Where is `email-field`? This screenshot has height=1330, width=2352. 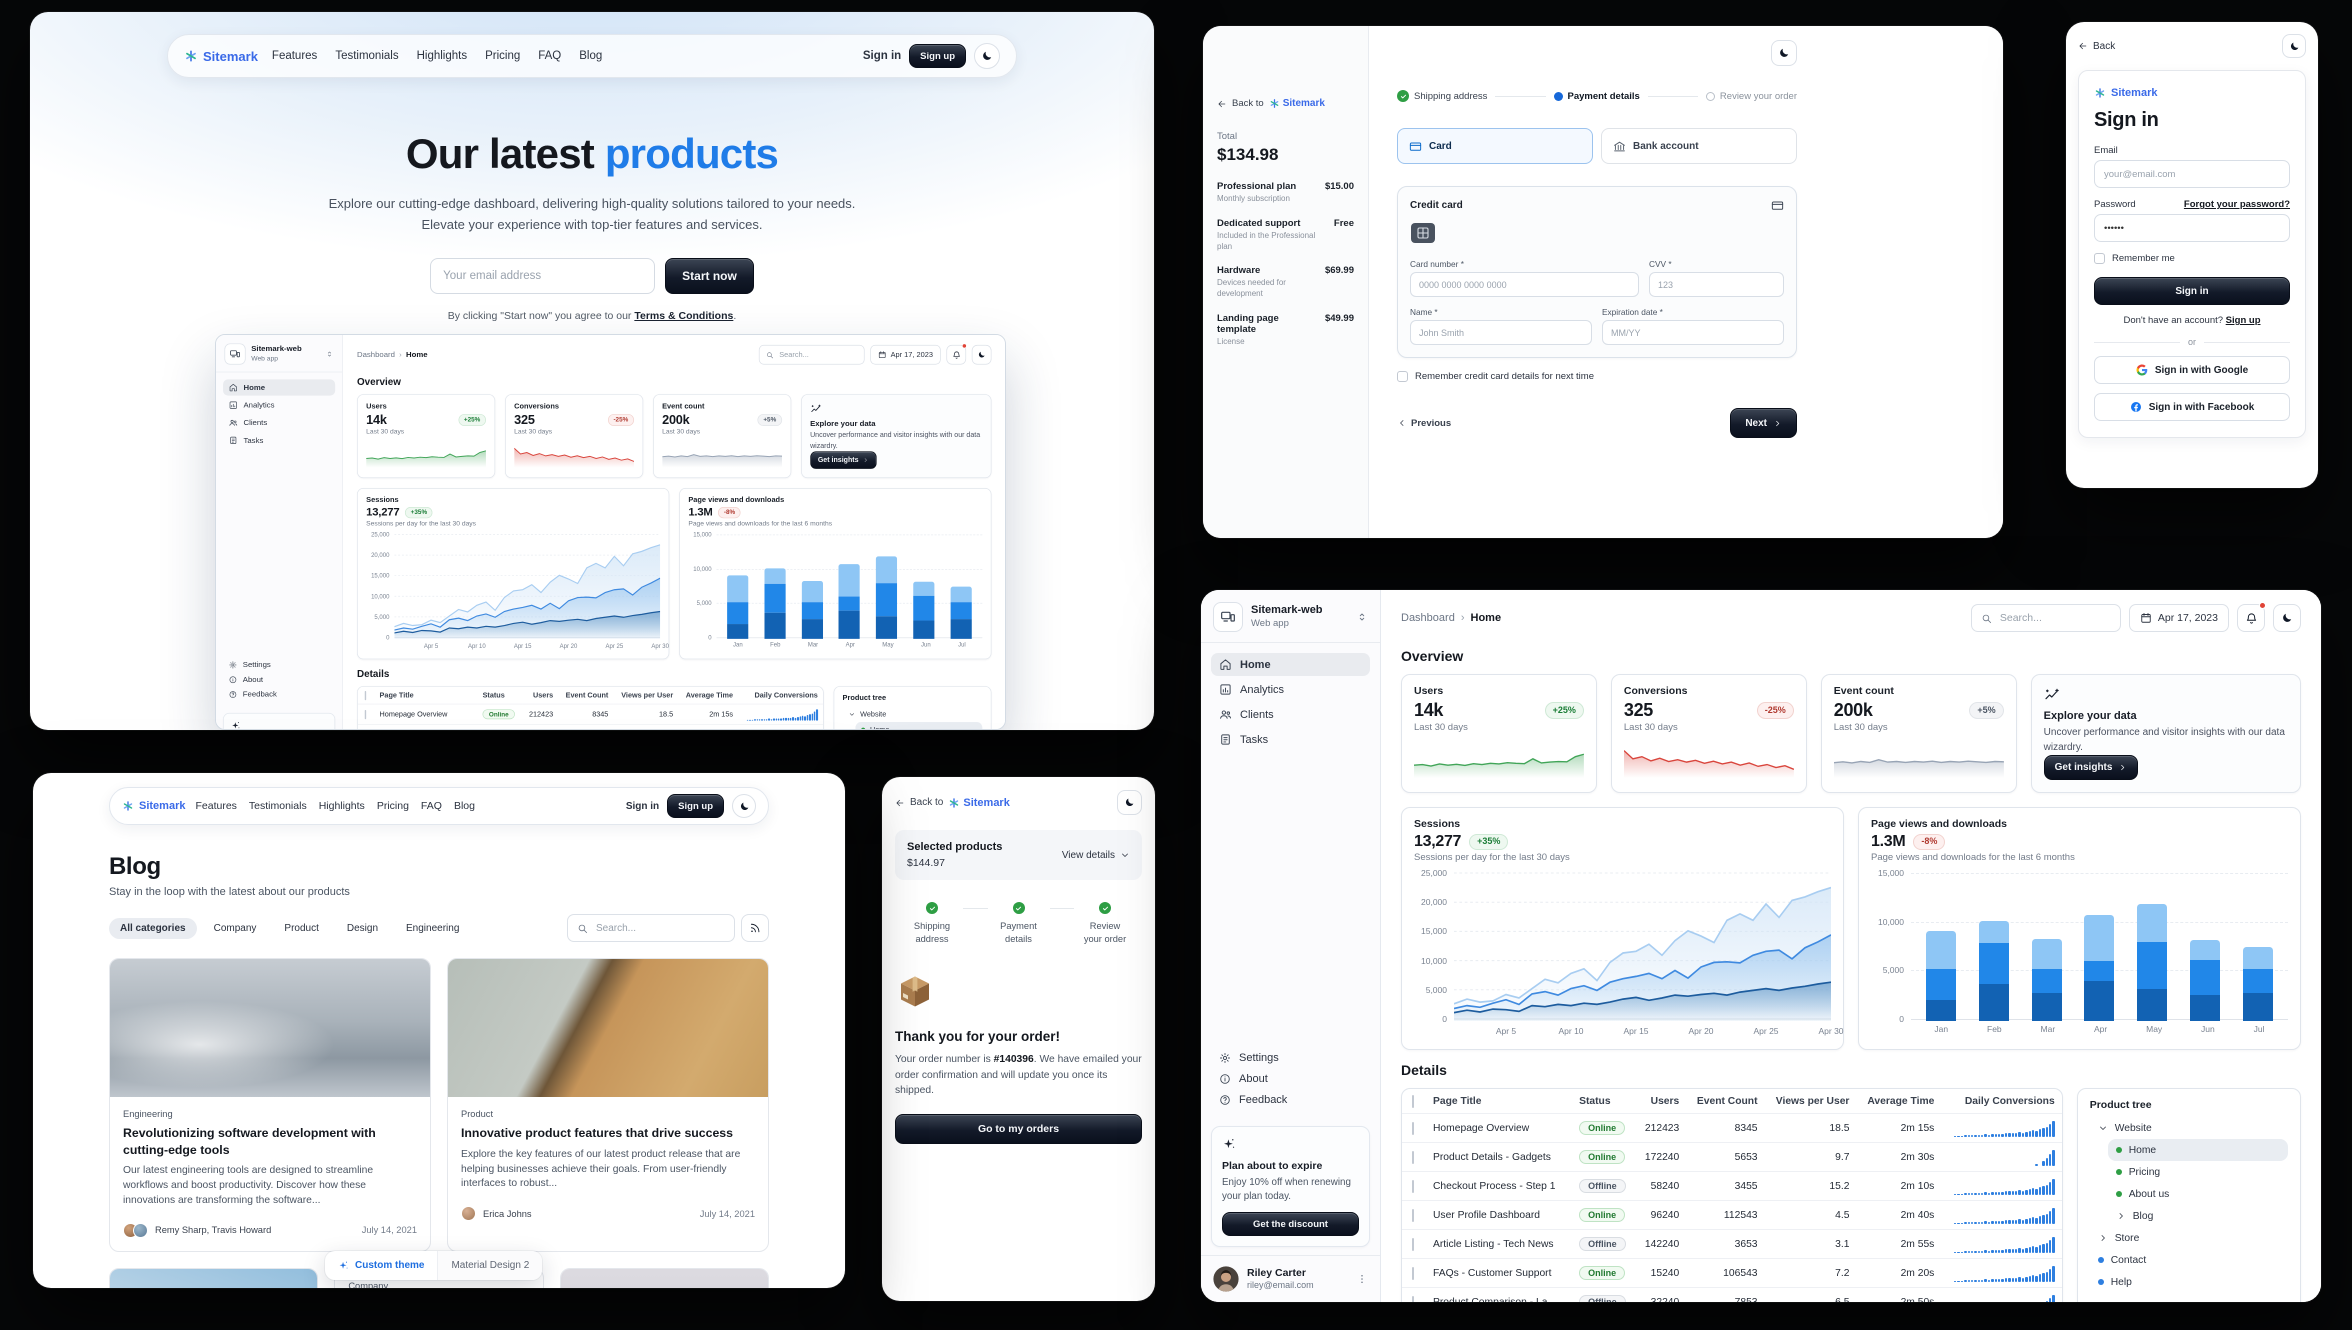 email-field is located at coordinates (2192, 174).